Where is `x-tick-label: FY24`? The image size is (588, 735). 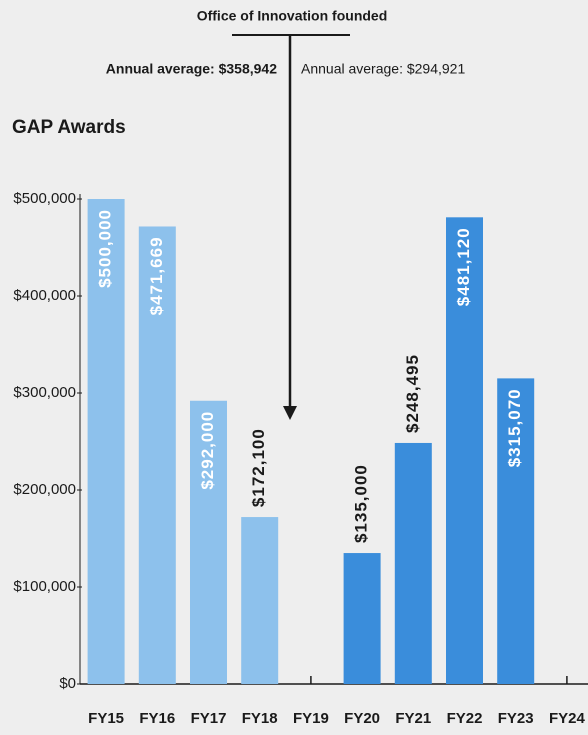
x-tick-label: FY24 is located at coordinates (567, 718).